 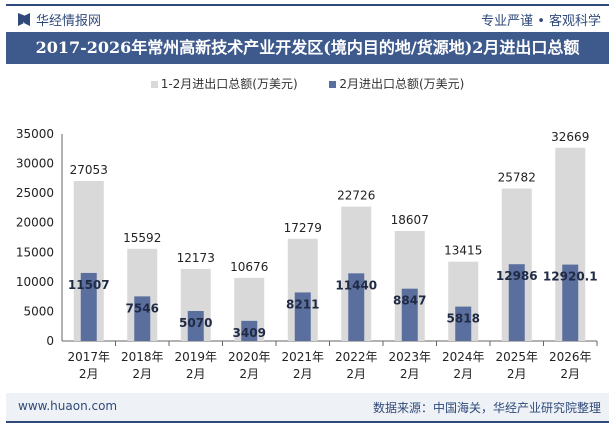 What do you see at coordinates (35, 282) in the screenshot?
I see `y-tick-label: 10000` at bounding box center [35, 282].